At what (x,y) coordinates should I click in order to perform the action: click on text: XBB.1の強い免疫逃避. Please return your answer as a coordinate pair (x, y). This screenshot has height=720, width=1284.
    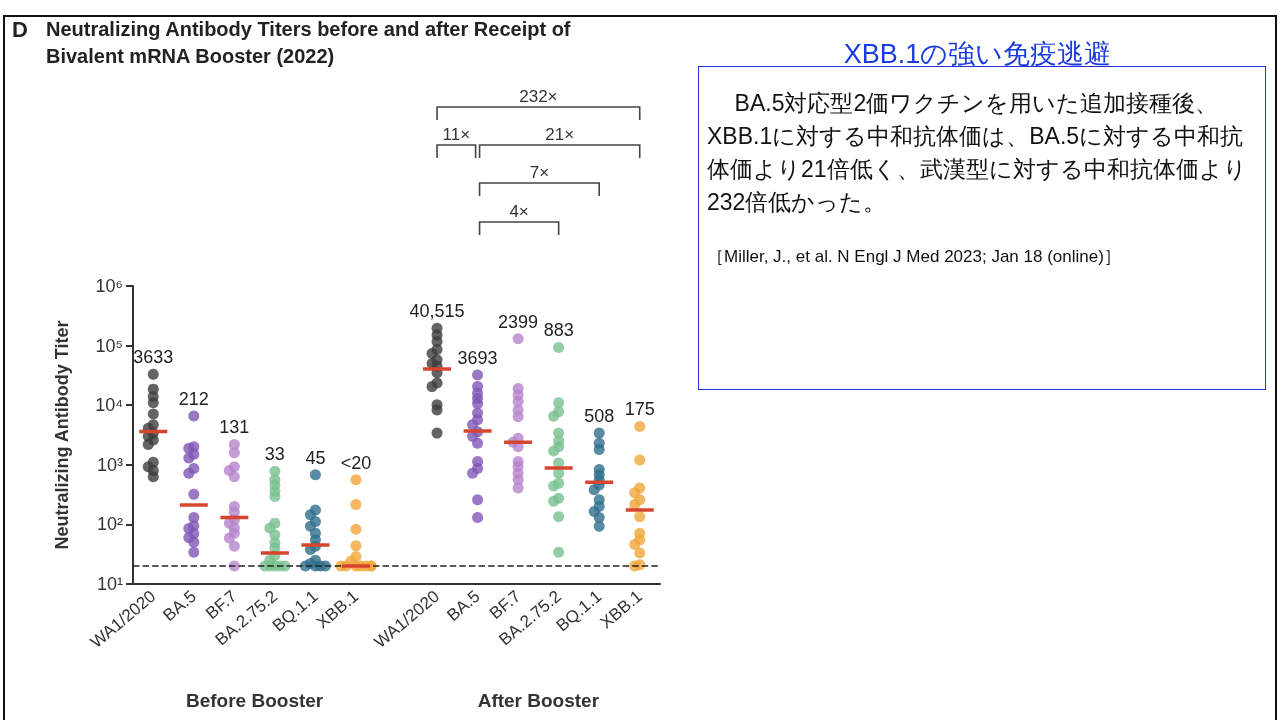
    Looking at the image, I should click on (977, 54).